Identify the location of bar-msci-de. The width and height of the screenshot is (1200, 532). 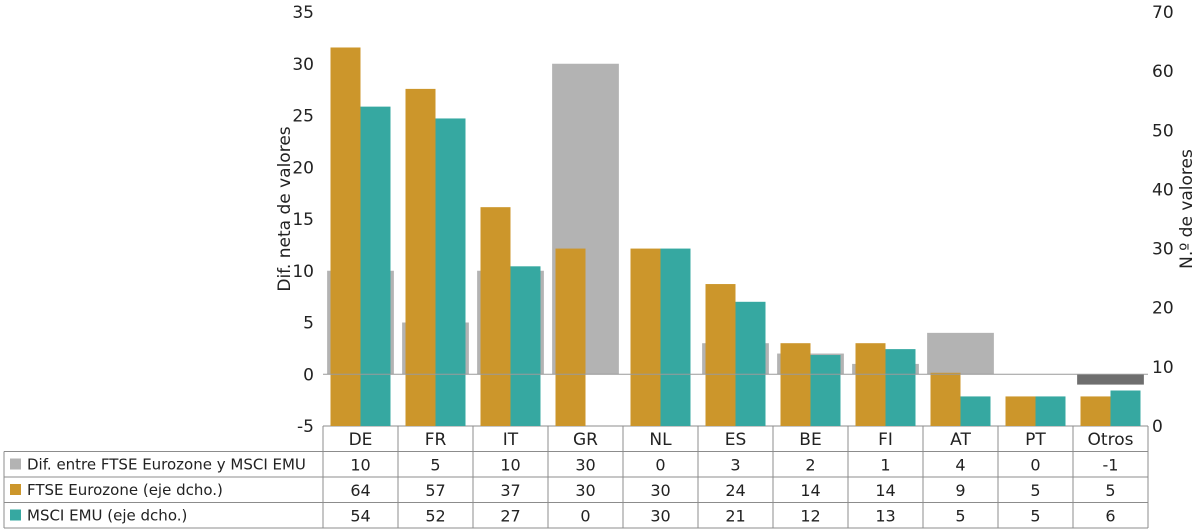
(375, 266).